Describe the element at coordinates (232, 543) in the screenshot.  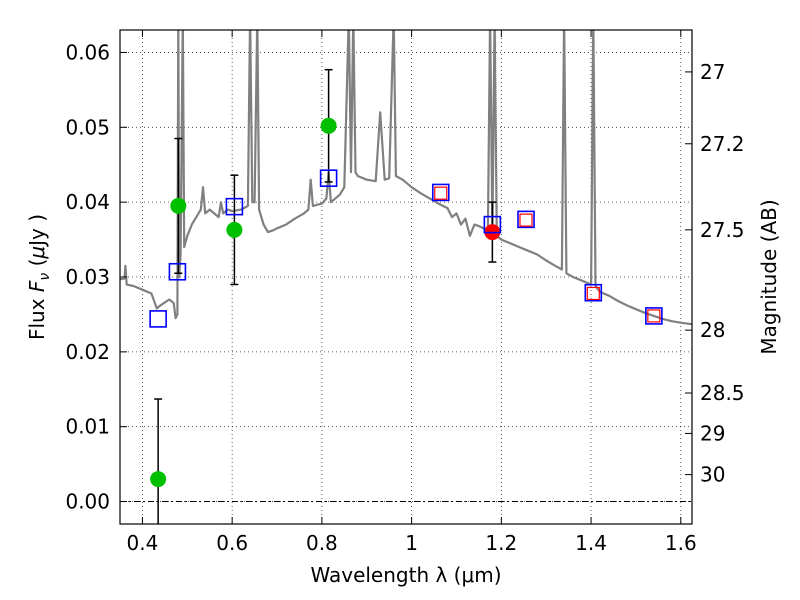
I see `x-tick-label: 0.6` at that location.